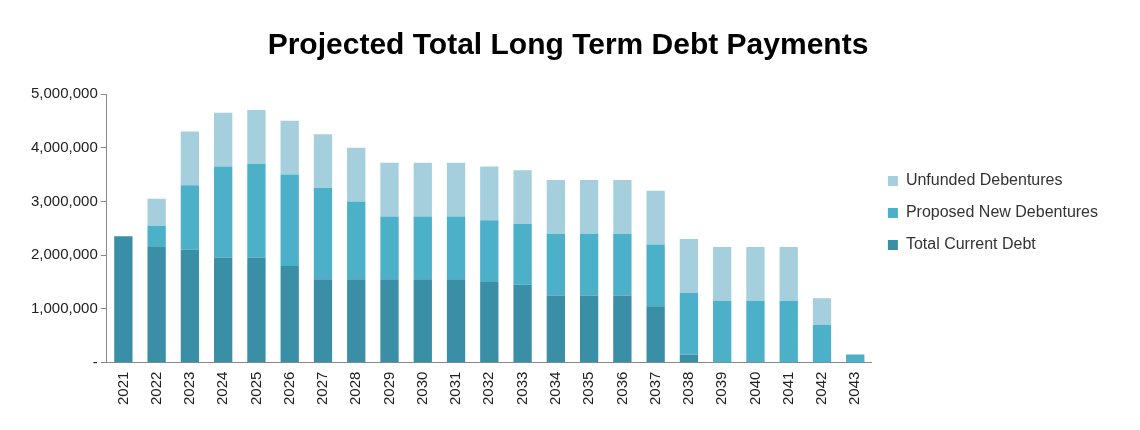  Describe the element at coordinates (421, 388) in the screenshot. I see `x-tick-label: 2030` at that location.